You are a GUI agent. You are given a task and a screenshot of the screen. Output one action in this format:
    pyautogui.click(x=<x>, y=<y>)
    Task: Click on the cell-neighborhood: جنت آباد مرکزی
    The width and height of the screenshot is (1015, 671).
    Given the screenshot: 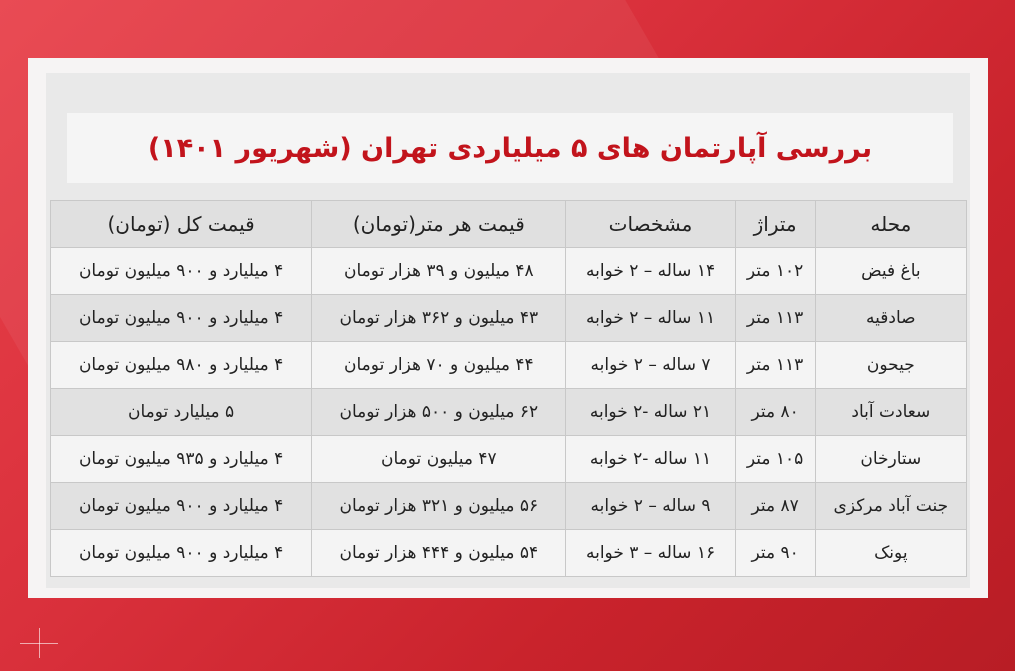 What is the action you would take?
    pyautogui.click(x=891, y=506)
    